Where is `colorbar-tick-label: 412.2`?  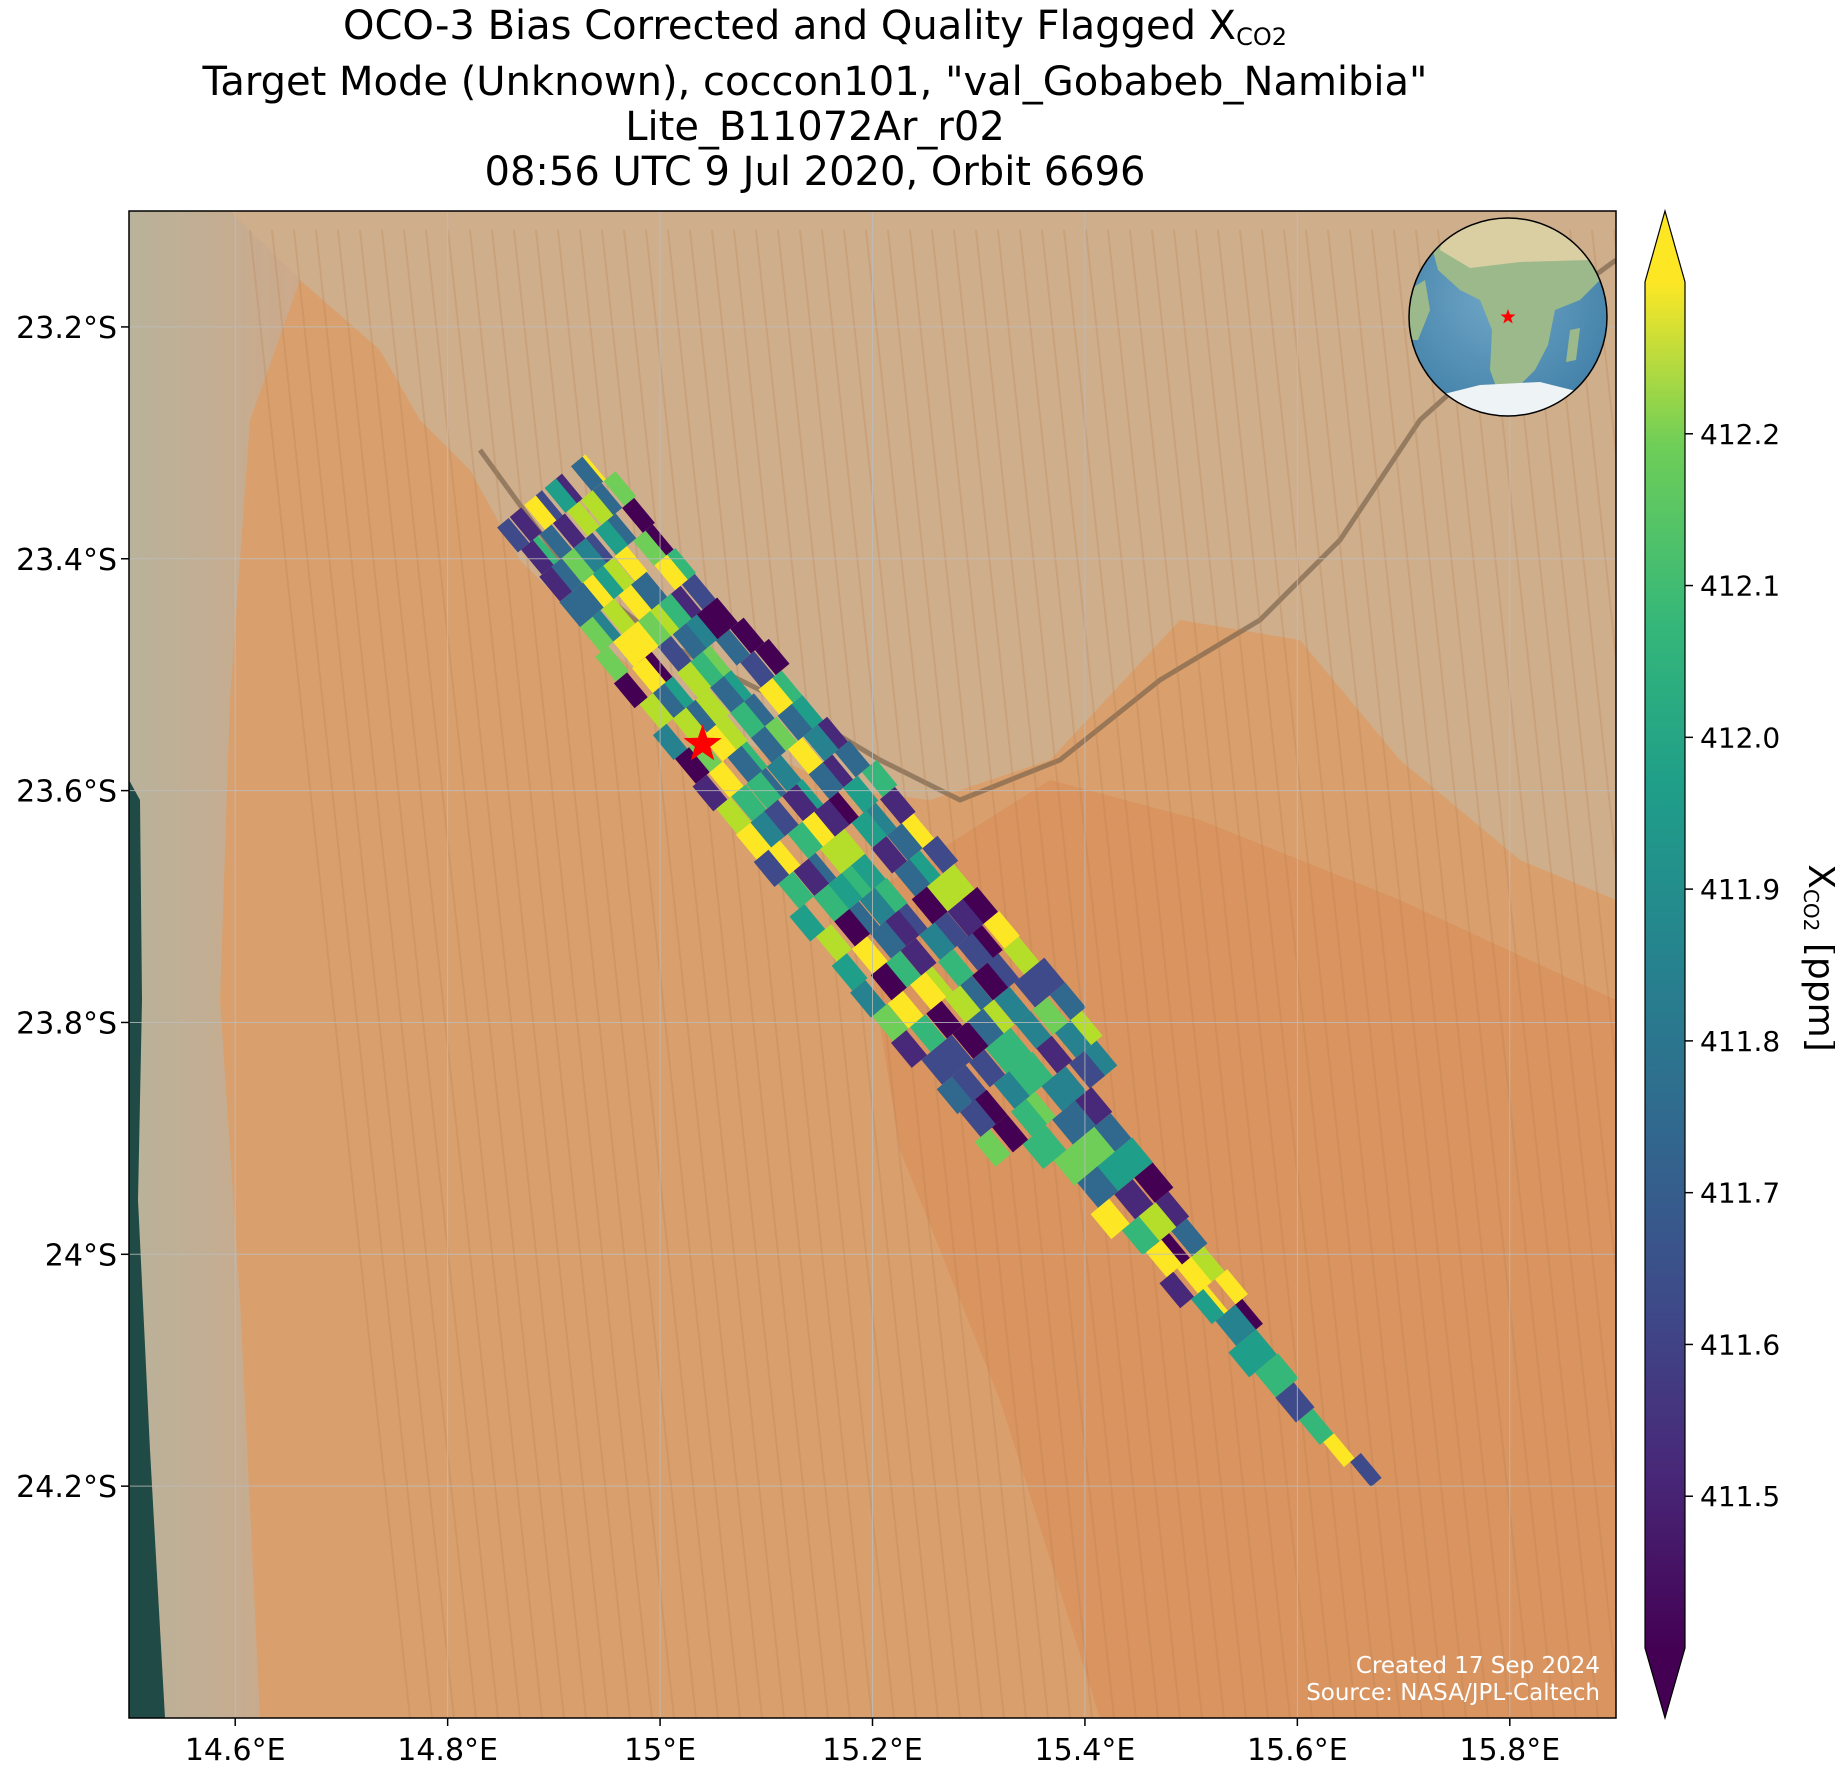
colorbar-tick-label: 412.2 is located at coordinates (1740, 434).